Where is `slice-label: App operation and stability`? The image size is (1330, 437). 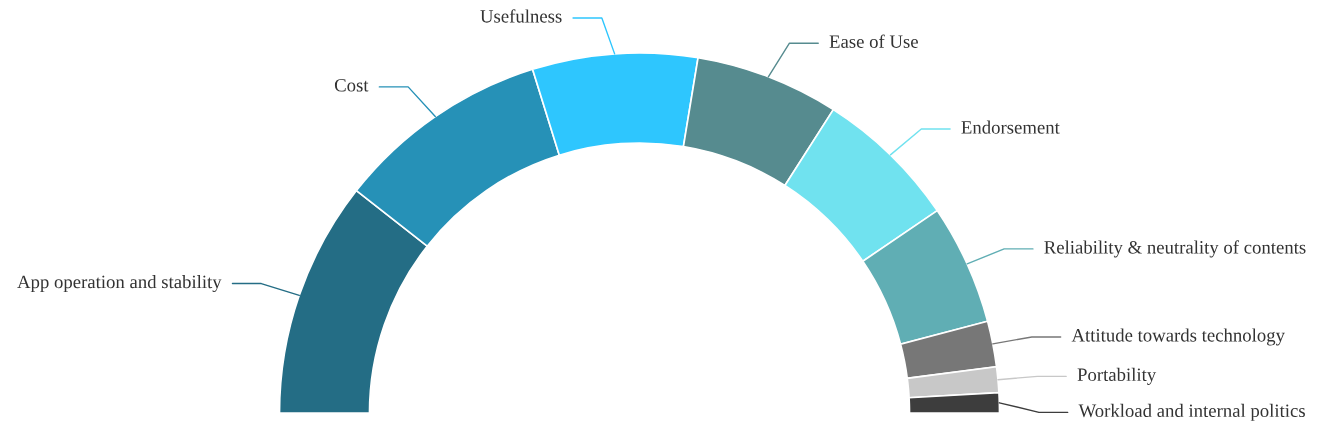 slice-label: App operation and stability is located at coordinates (119, 284).